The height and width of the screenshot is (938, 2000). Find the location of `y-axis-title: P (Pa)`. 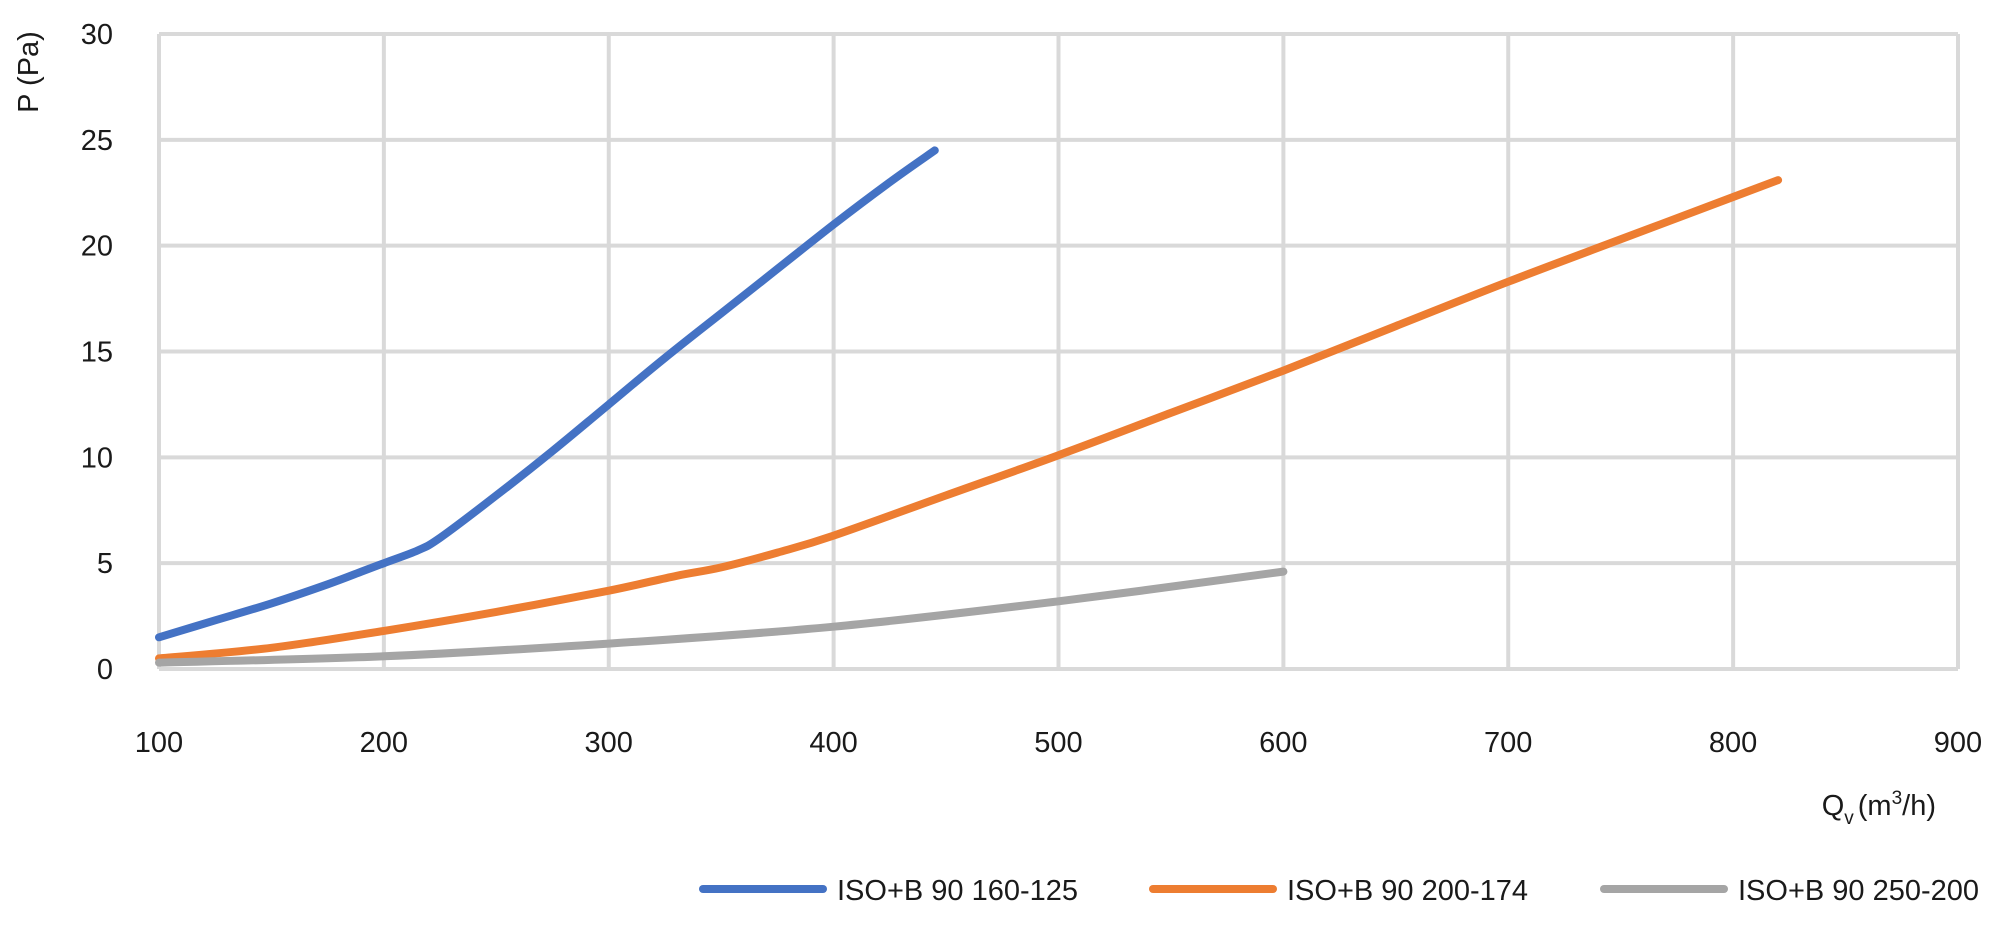

y-axis-title: P (Pa) is located at coordinates (29, 72).